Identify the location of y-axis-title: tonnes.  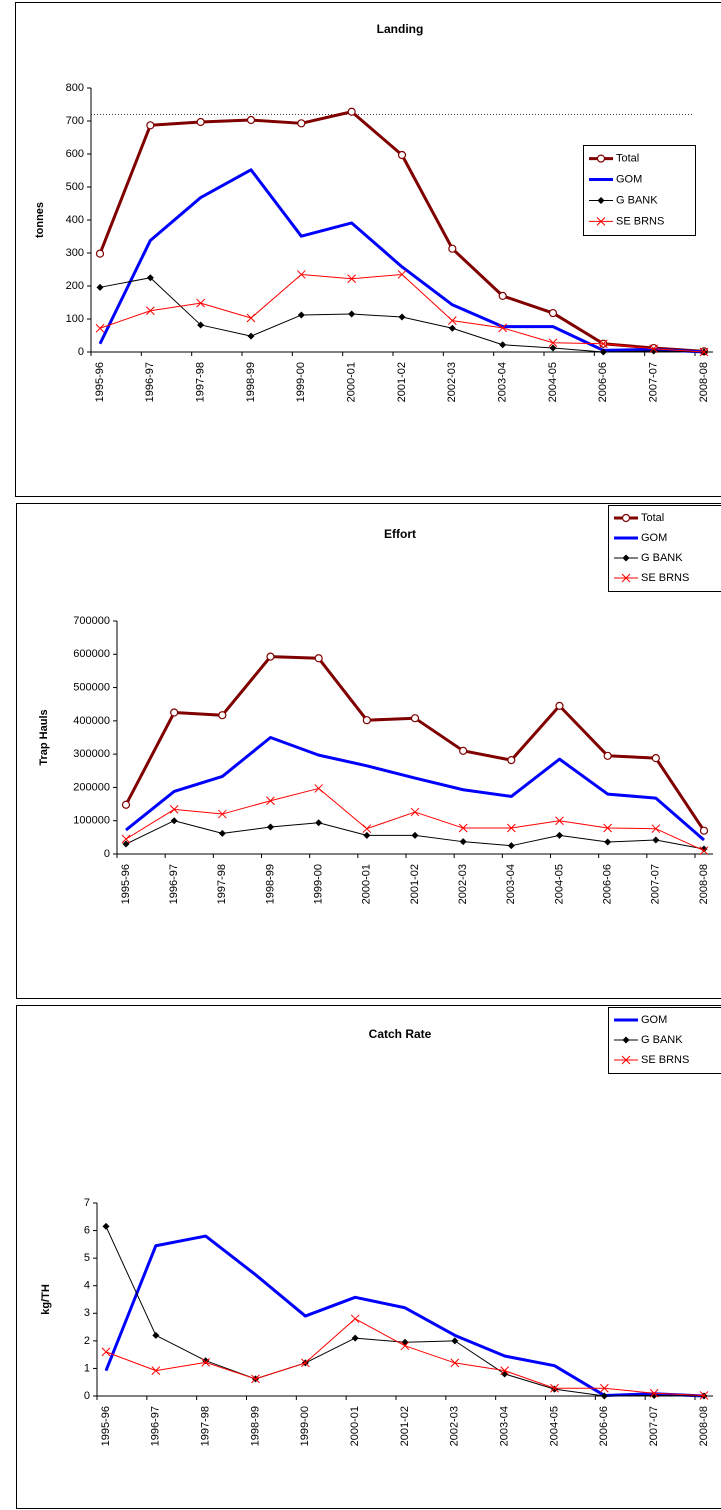
(40, 220).